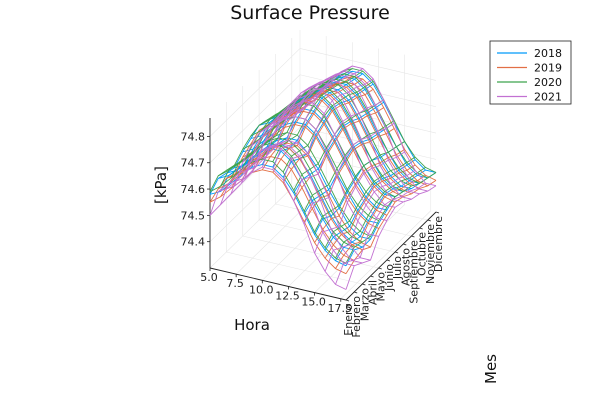  Describe the element at coordinates (193, 163) in the screenshot. I see `z-tick-label: 74.7` at that location.